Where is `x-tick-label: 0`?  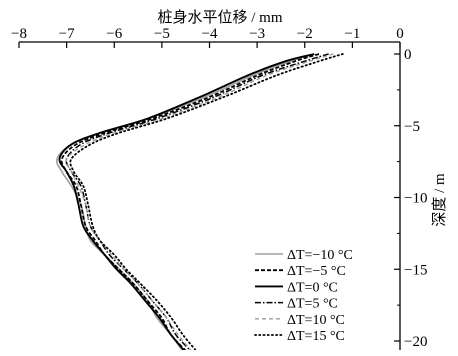
x-tick-label: 0 is located at coordinates (400, 34).